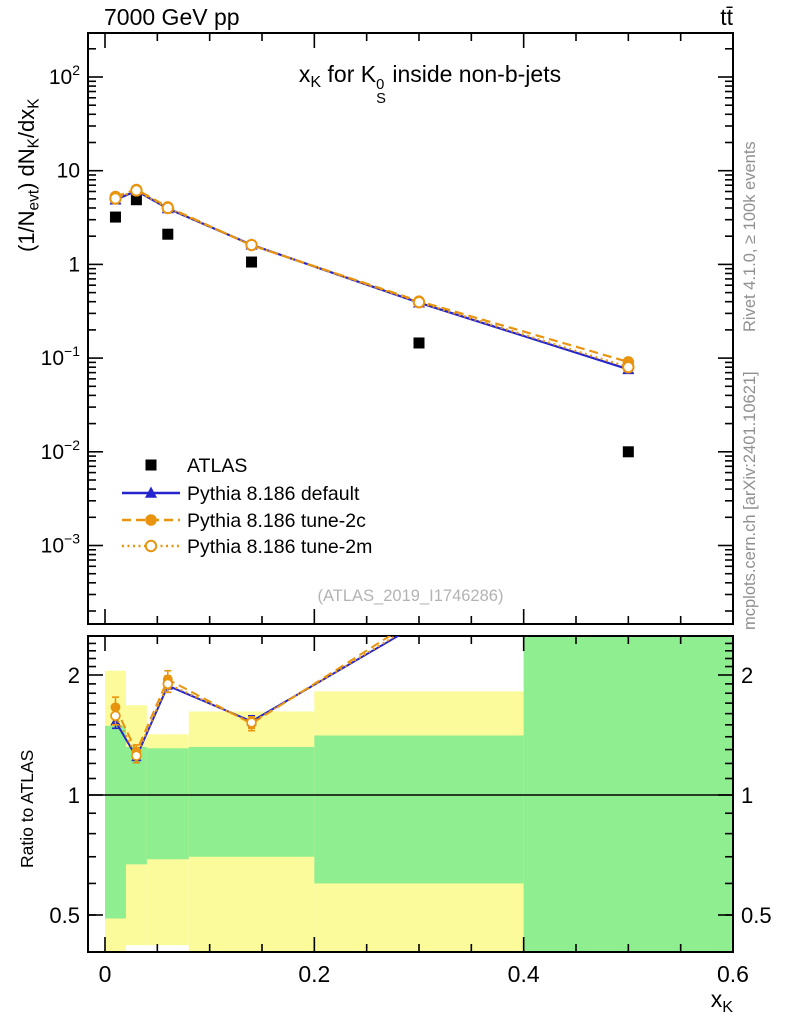  Describe the element at coordinates (172, 17) in the screenshot. I see `beam-title: 7000 GeV pp` at that location.